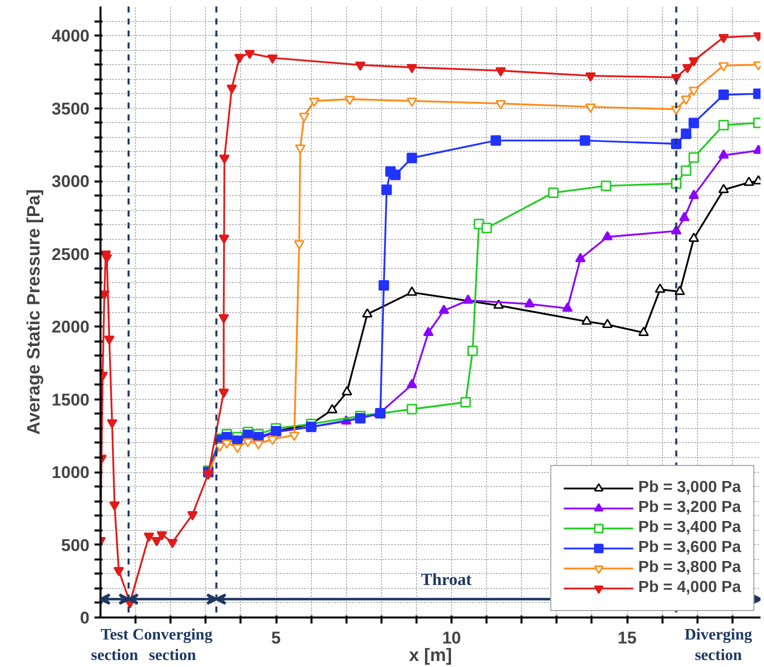 This screenshot has width=764, height=667. What do you see at coordinates (627, 638) in the screenshot?
I see `x-tick-label: 15` at bounding box center [627, 638].